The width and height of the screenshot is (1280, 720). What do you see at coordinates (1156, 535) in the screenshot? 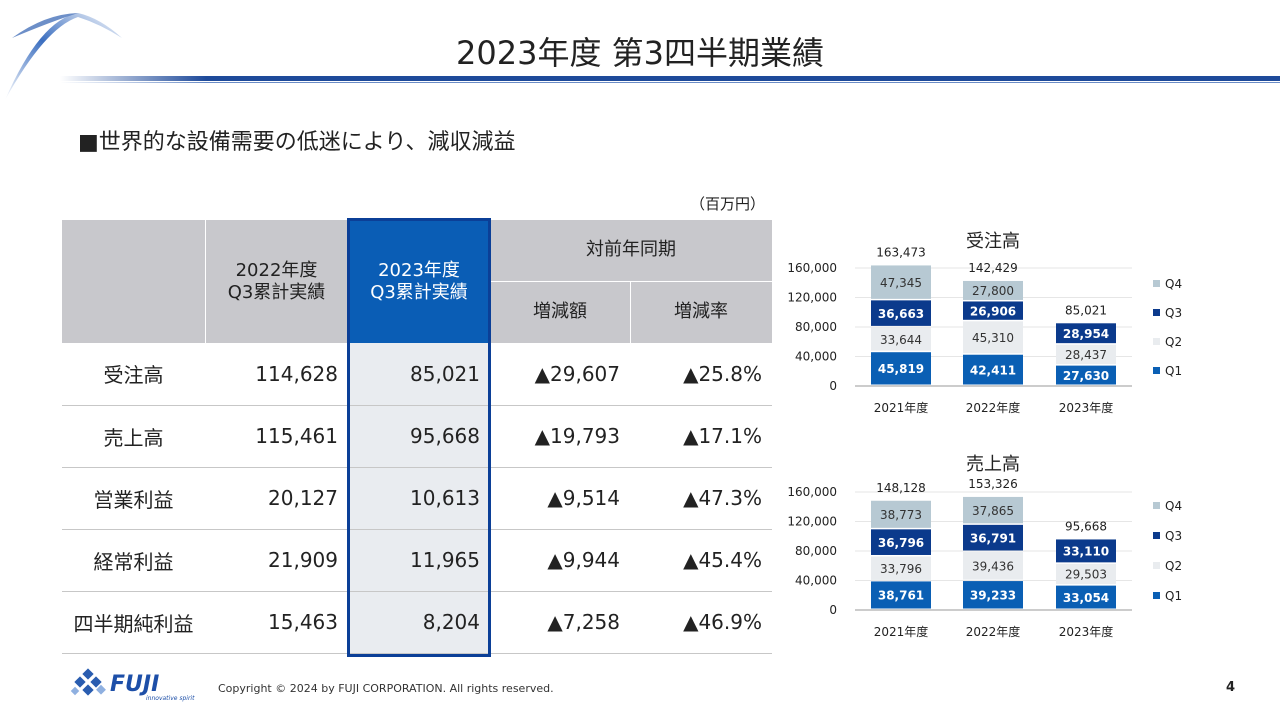
I see `legend-swatch-q3` at bounding box center [1156, 535].